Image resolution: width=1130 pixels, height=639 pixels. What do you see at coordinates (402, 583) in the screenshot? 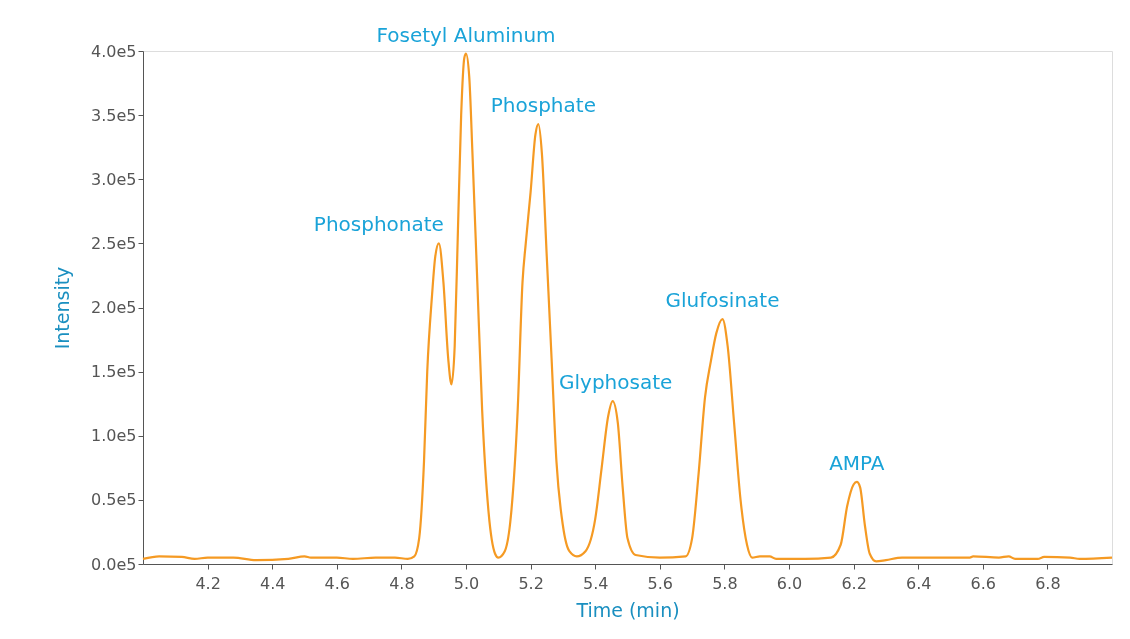
I see `x-tick-label: 4.8` at bounding box center [402, 583].